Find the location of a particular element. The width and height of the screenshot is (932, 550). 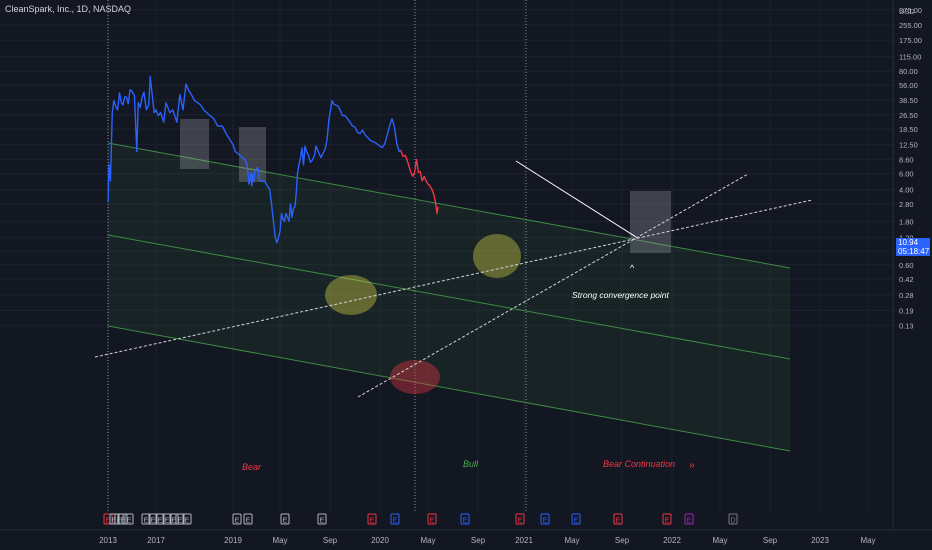

earnings-marker: D is located at coordinates (733, 519).